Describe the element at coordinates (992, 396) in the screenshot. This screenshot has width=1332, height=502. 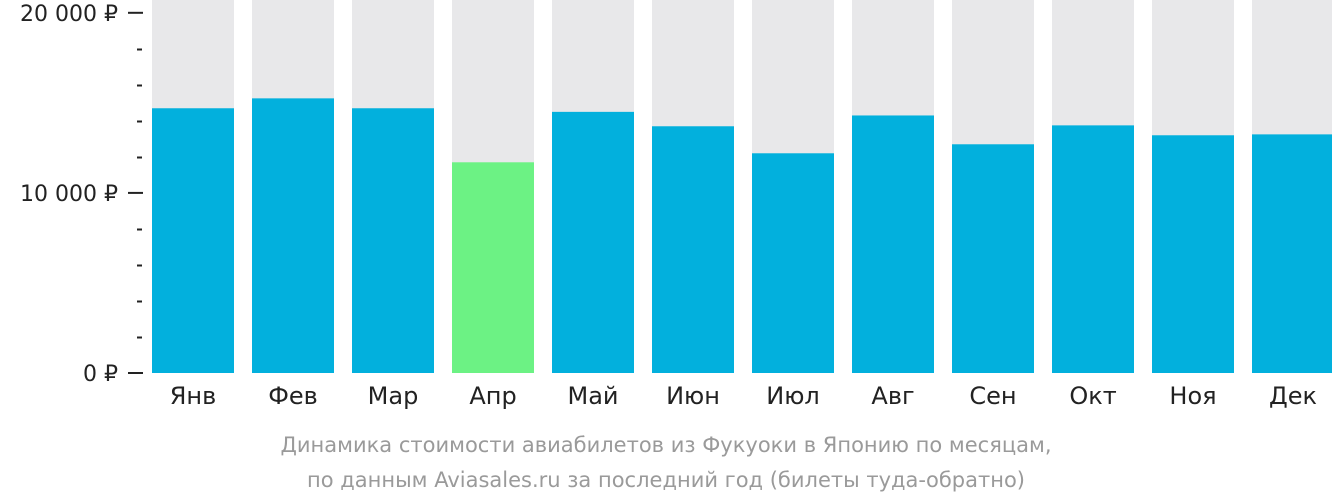
I see `x-tick-label-9: Сен` at that location.